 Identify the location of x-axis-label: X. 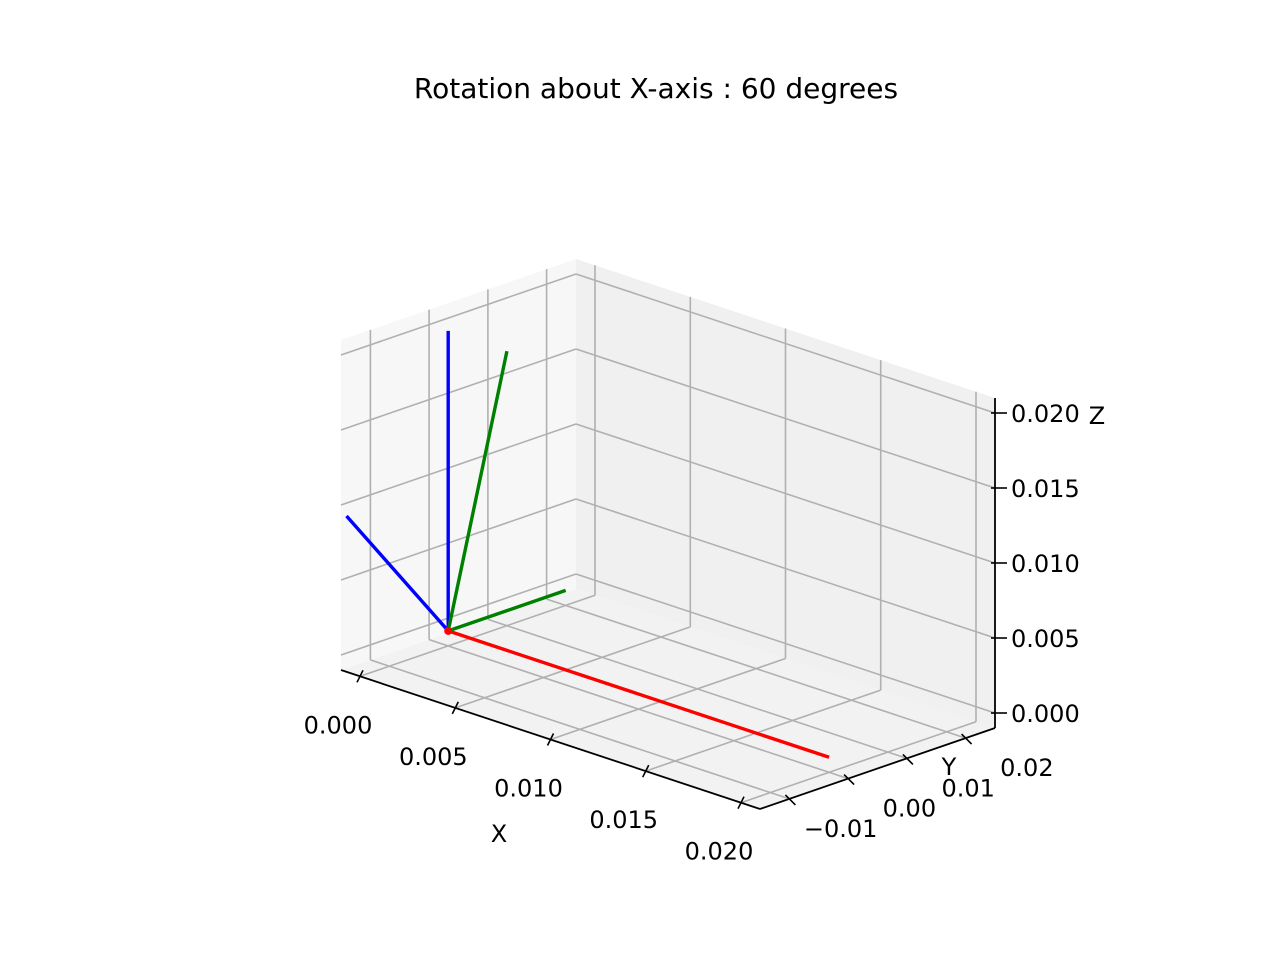
(499, 834).